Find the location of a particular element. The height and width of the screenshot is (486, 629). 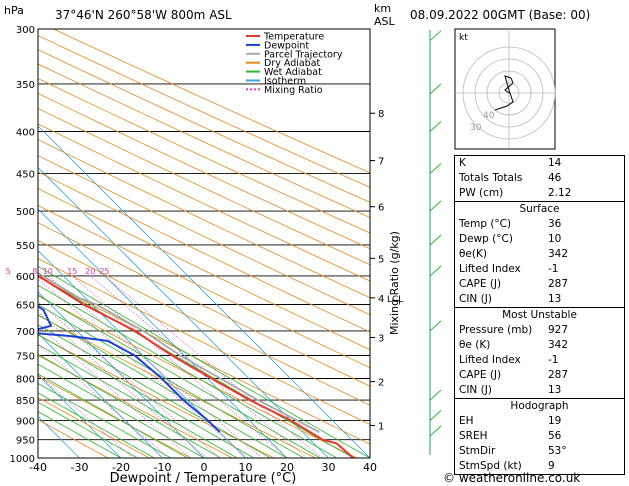

most-unstable-title: Most Unstable is located at coordinates (539, 315).